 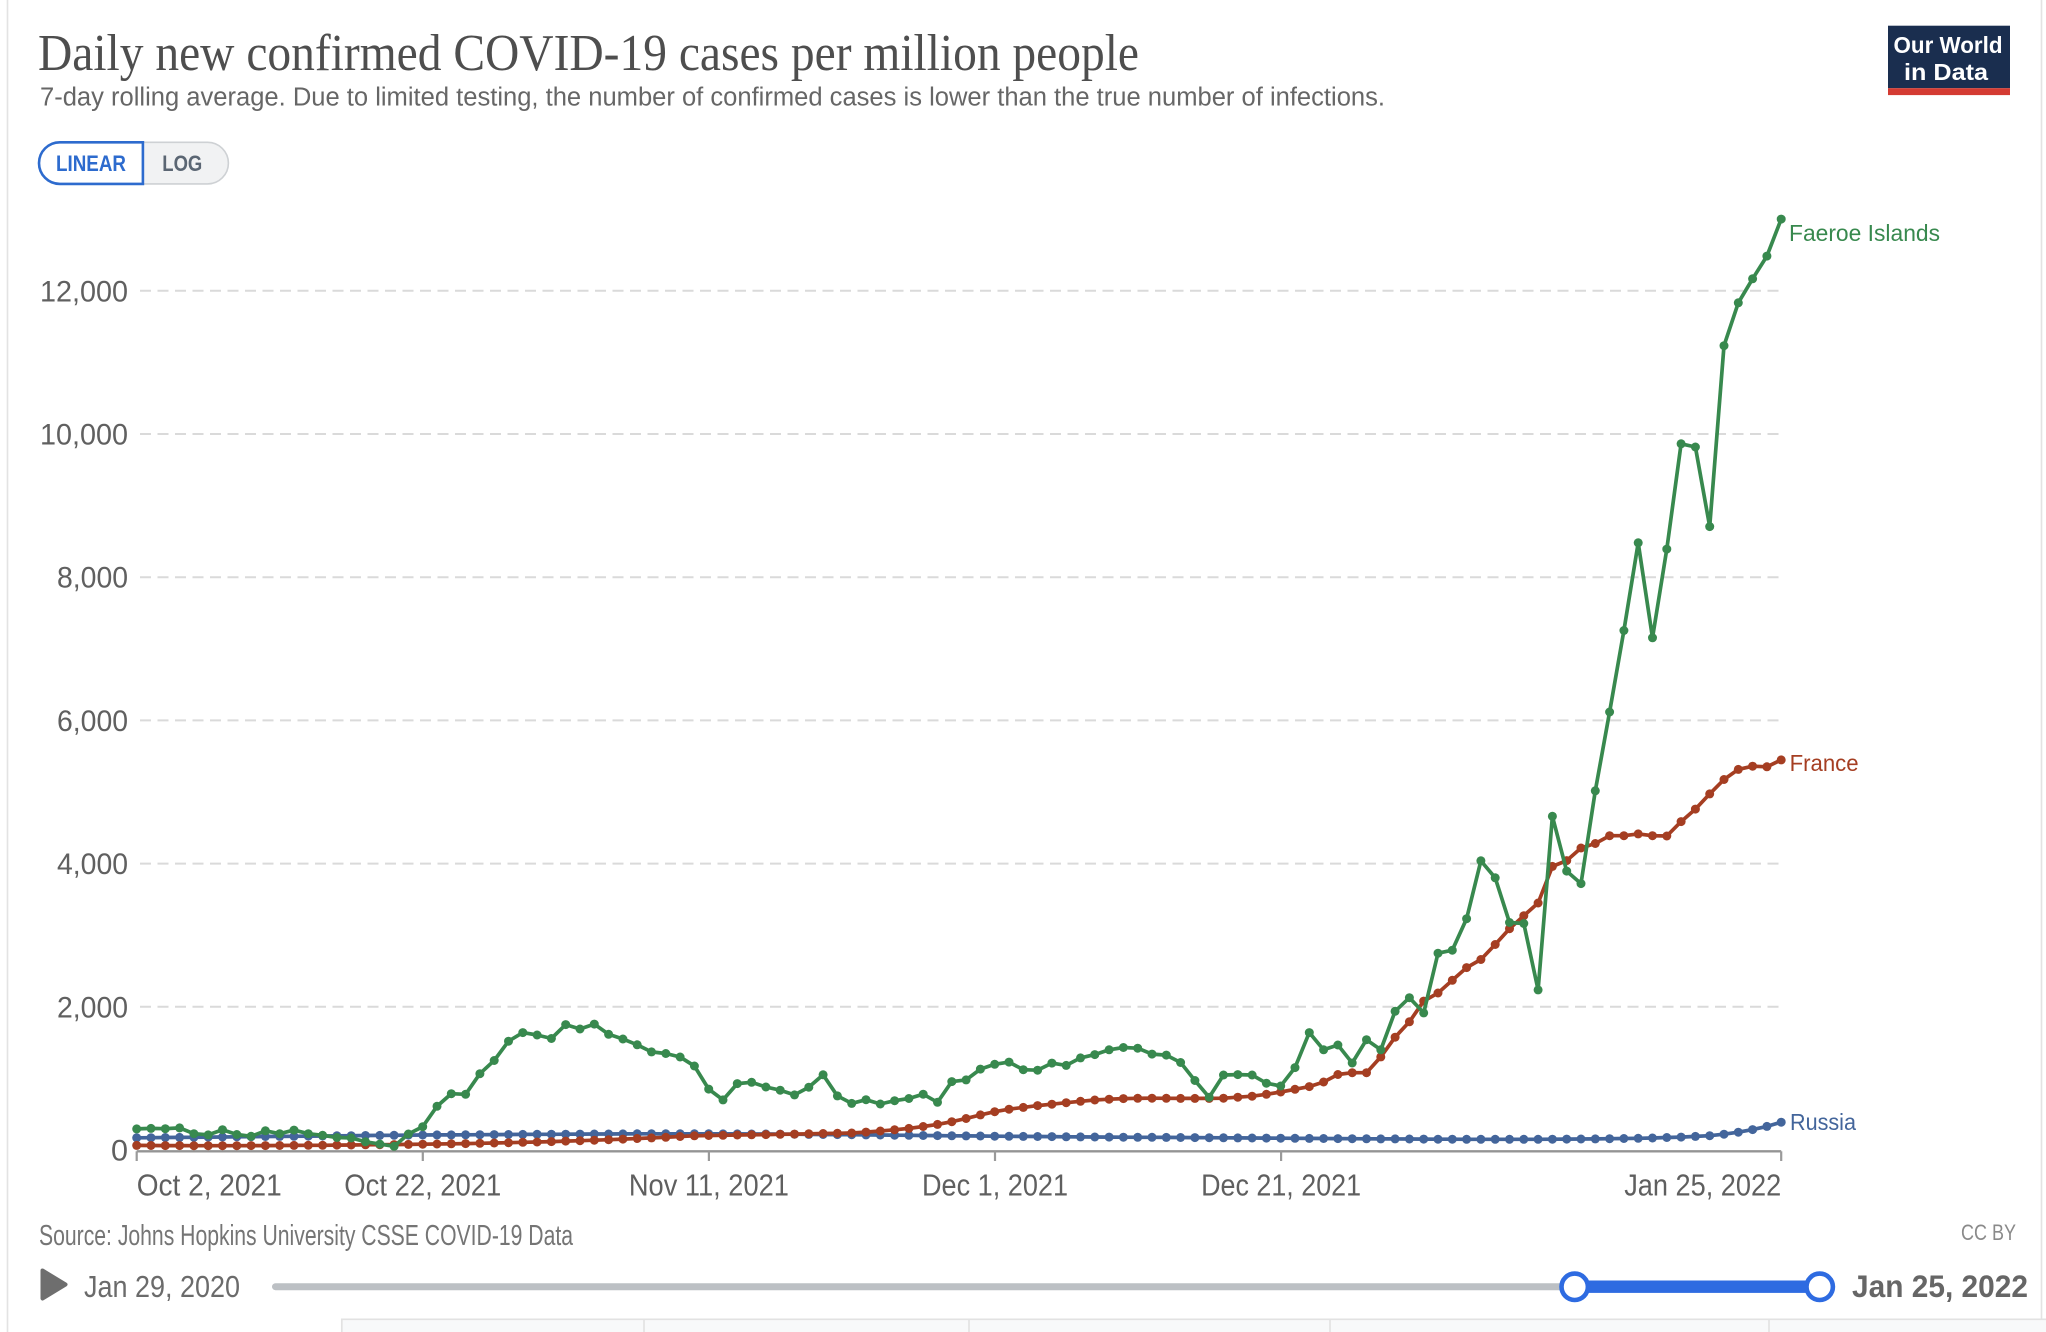 What do you see at coordinates (1823, 1122) in the screenshot?
I see `svg-text: Russia` at bounding box center [1823, 1122].